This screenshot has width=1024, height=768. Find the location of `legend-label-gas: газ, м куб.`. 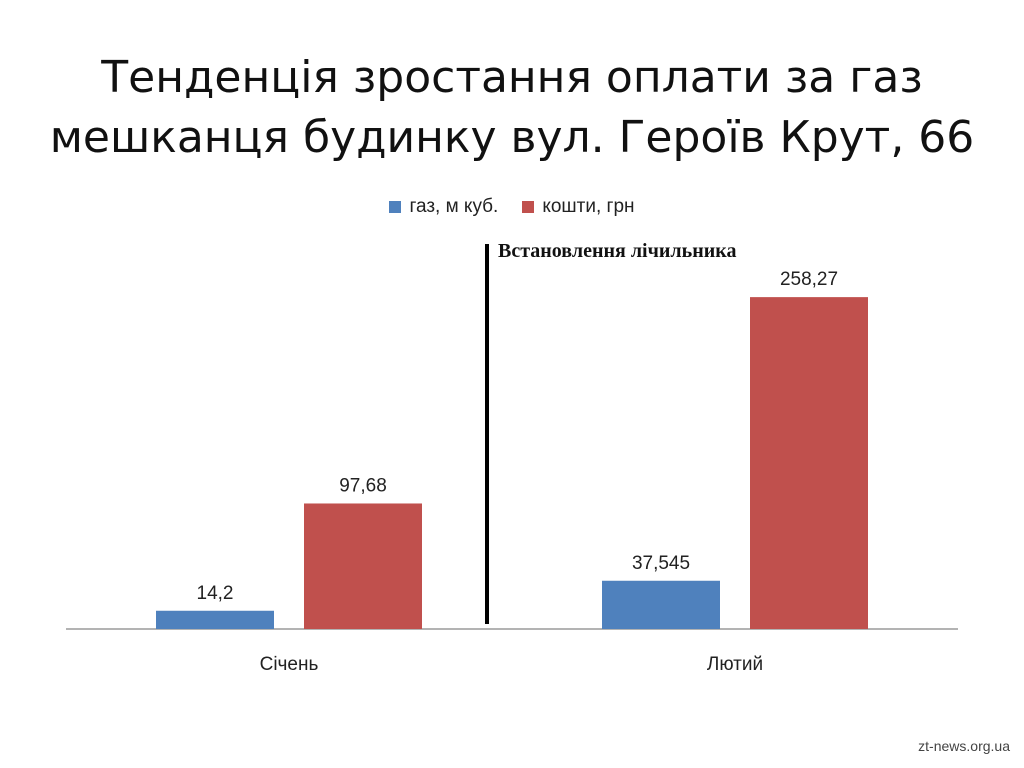

legend-label-gas: газ, м куб. is located at coordinates (454, 206).